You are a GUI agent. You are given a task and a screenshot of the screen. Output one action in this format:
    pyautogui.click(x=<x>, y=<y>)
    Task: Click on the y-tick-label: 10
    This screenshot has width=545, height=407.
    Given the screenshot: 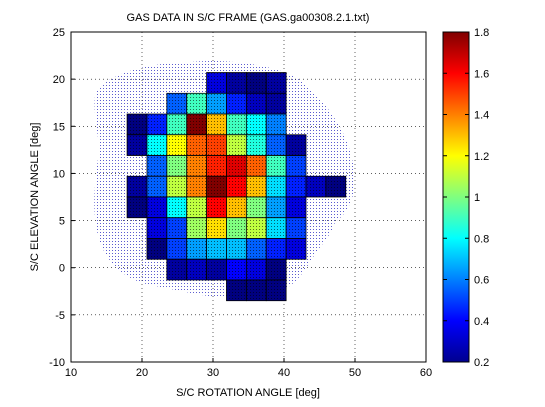 What is the action you would take?
    pyautogui.click(x=59, y=174)
    